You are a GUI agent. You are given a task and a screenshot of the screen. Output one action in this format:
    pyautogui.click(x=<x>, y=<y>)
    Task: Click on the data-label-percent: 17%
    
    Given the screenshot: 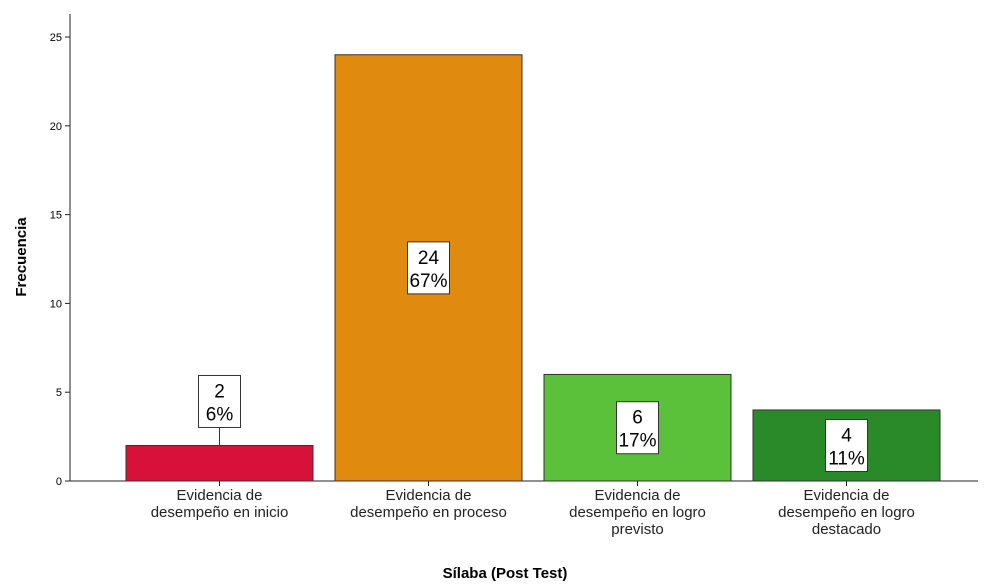 What is the action you would take?
    pyautogui.click(x=637, y=441)
    